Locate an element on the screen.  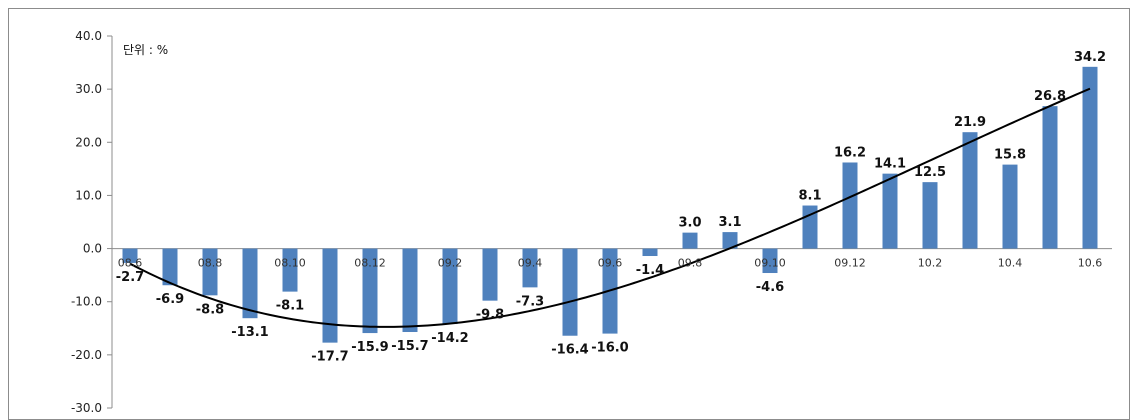
data-label: -15.7 is located at coordinates (409, 346).